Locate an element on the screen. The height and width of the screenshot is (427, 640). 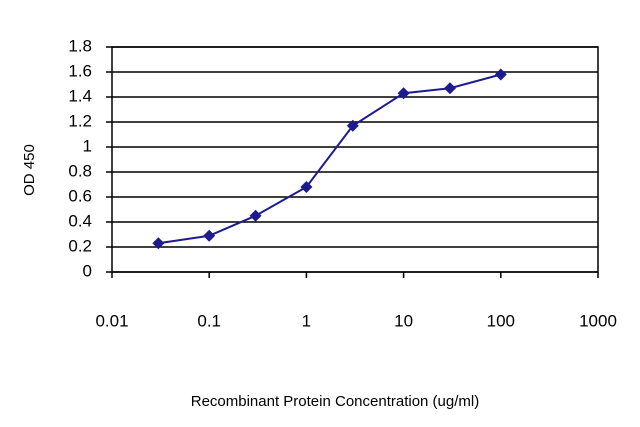
x-tick-label: 100 is located at coordinates (501, 320).